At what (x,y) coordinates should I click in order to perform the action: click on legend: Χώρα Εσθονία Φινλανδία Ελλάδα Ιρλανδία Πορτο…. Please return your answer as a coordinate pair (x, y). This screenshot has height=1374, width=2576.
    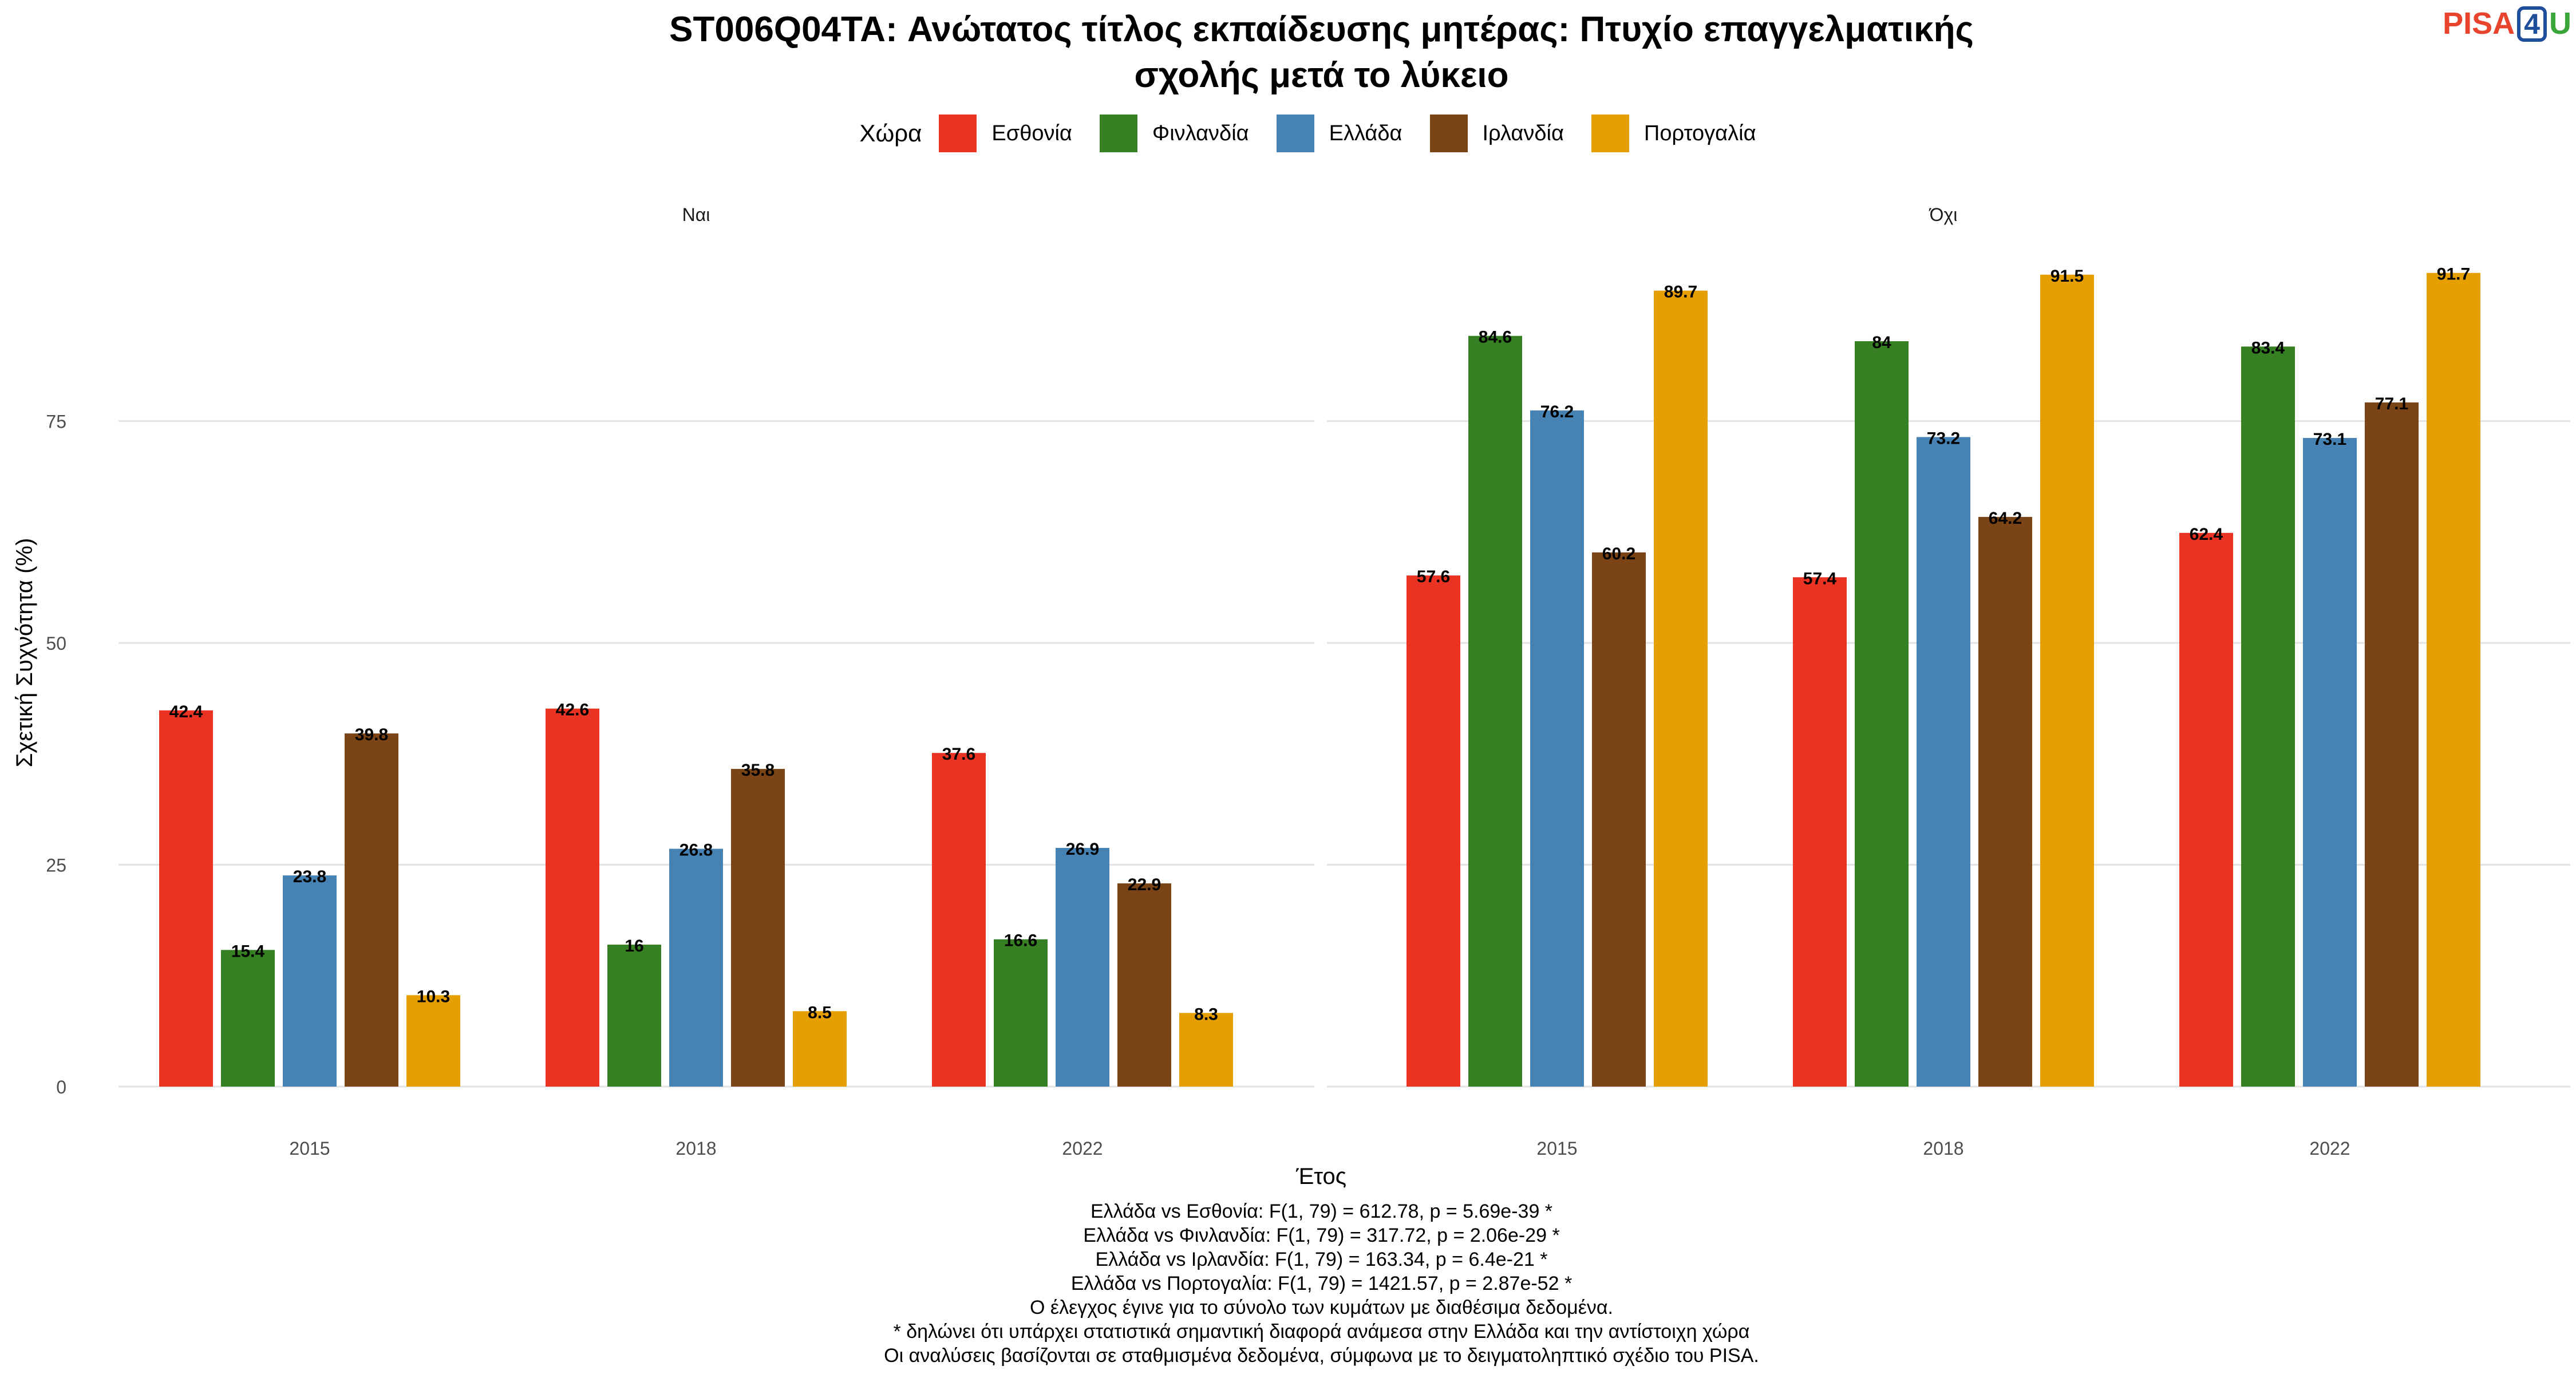
    Looking at the image, I should click on (1288, 133).